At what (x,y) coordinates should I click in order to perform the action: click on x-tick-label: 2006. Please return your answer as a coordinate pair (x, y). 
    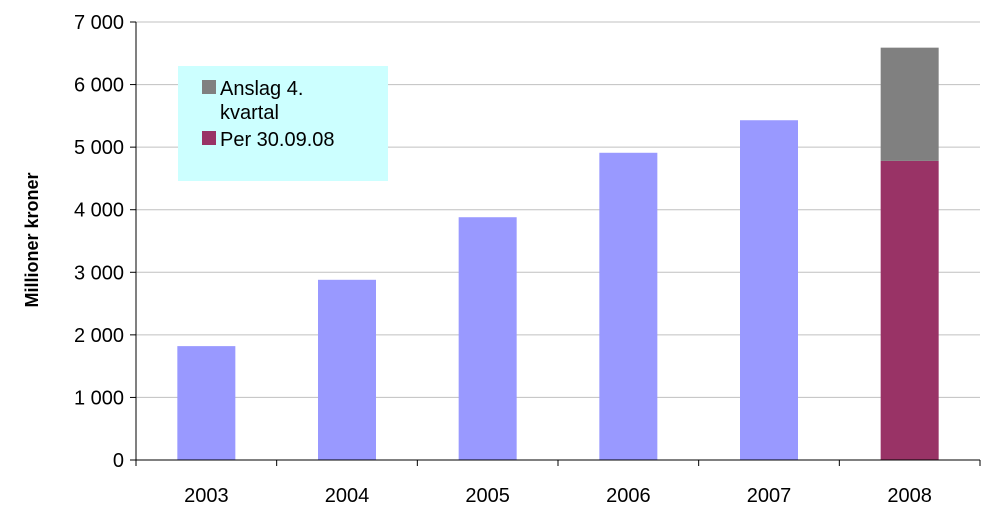
    Looking at the image, I should click on (628, 496).